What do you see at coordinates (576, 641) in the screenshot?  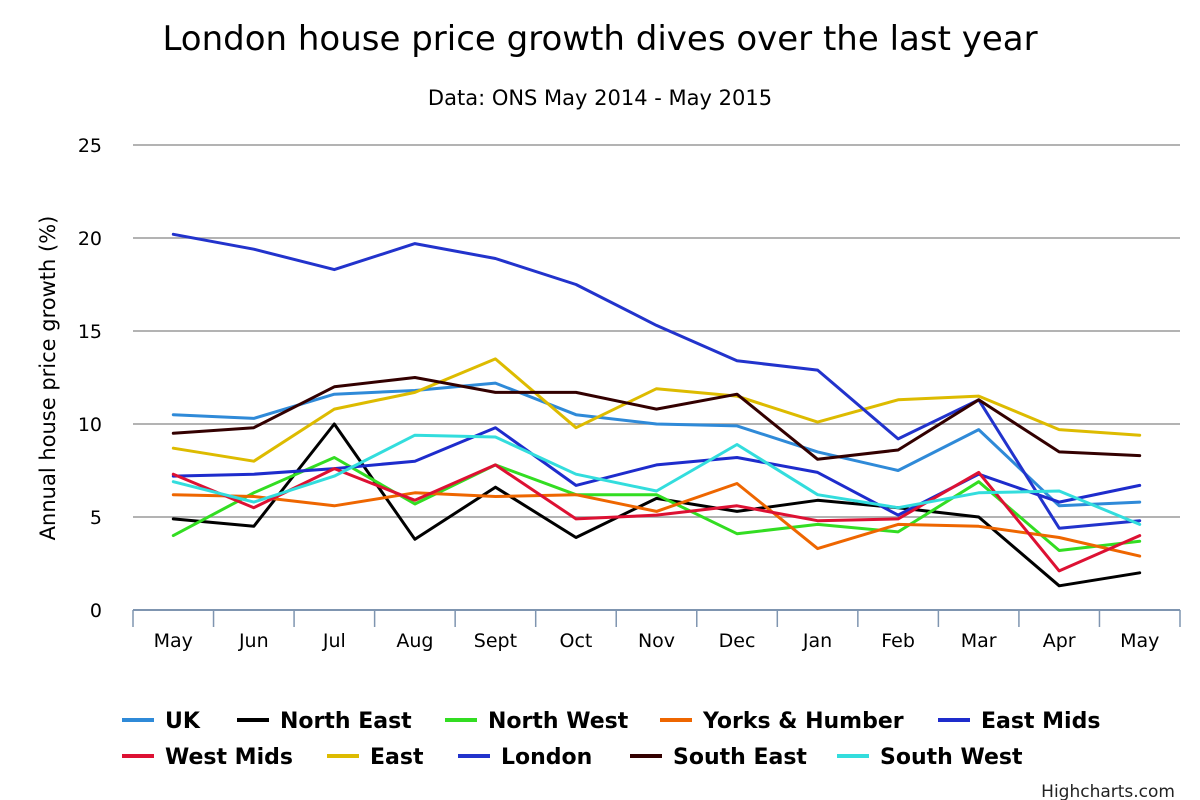 I see `x-tick-label: Oct` at bounding box center [576, 641].